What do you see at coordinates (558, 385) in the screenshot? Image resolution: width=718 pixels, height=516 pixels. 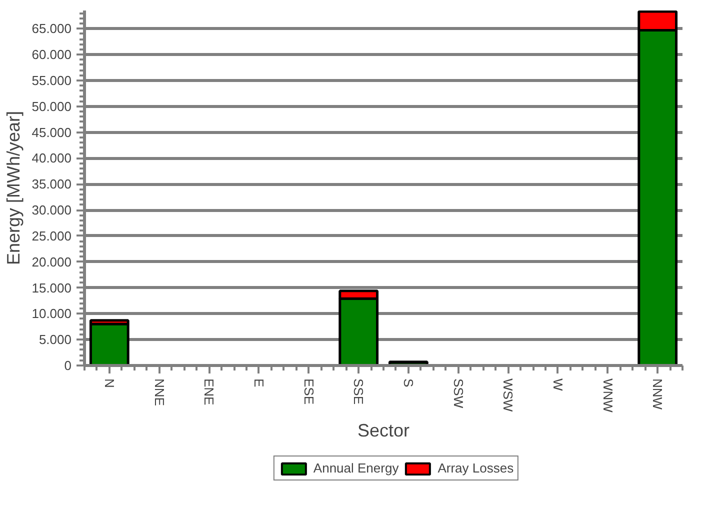 I see `x-tick-label: W` at bounding box center [558, 385].